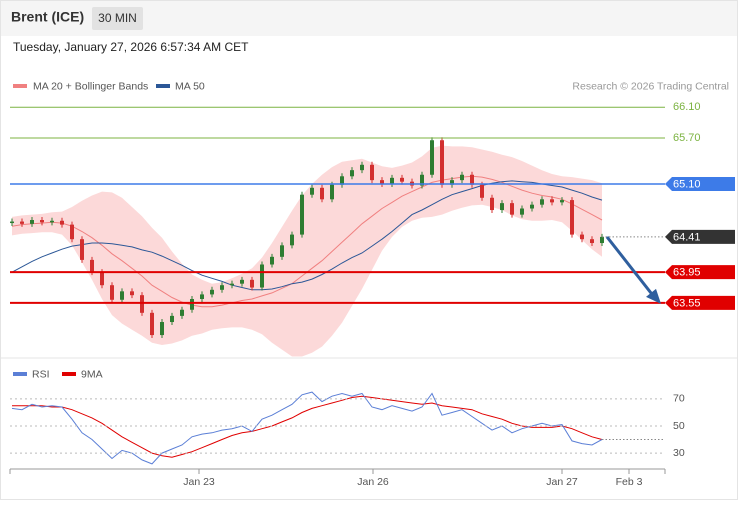  I want to click on y-tick-label: 50, so click(679, 426).